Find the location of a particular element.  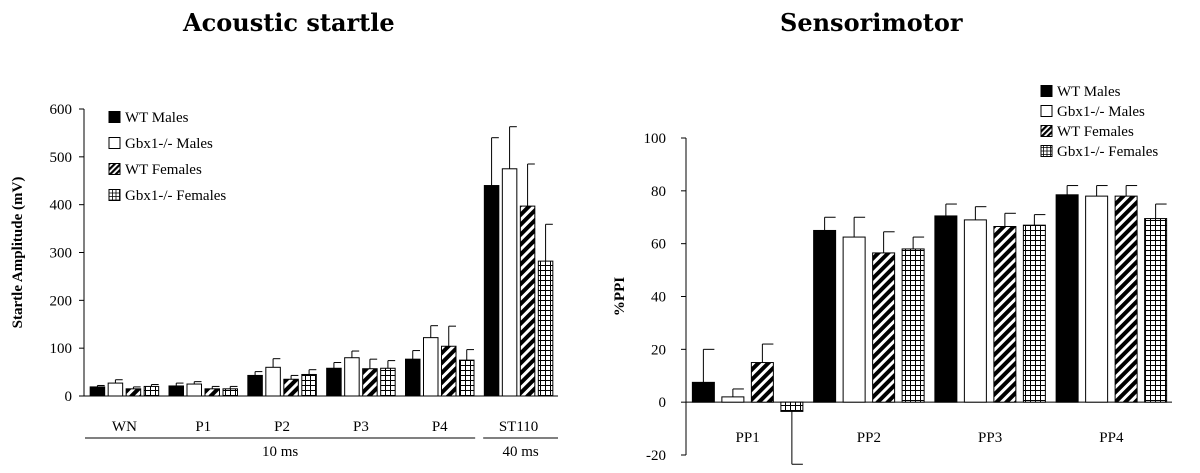

bar-gbx1-males-pp4 is located at coordinates (1097, 299).